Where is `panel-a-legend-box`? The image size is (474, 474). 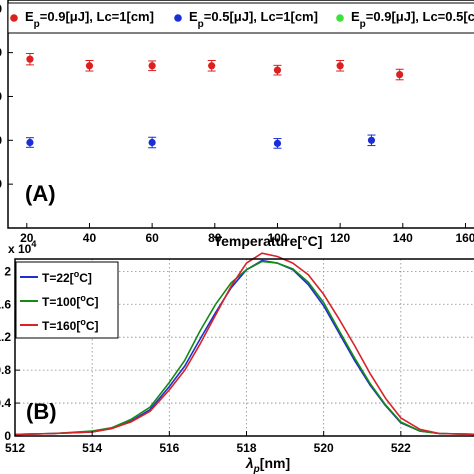 panel-a-legend-box is located at coordinates (240, 18).